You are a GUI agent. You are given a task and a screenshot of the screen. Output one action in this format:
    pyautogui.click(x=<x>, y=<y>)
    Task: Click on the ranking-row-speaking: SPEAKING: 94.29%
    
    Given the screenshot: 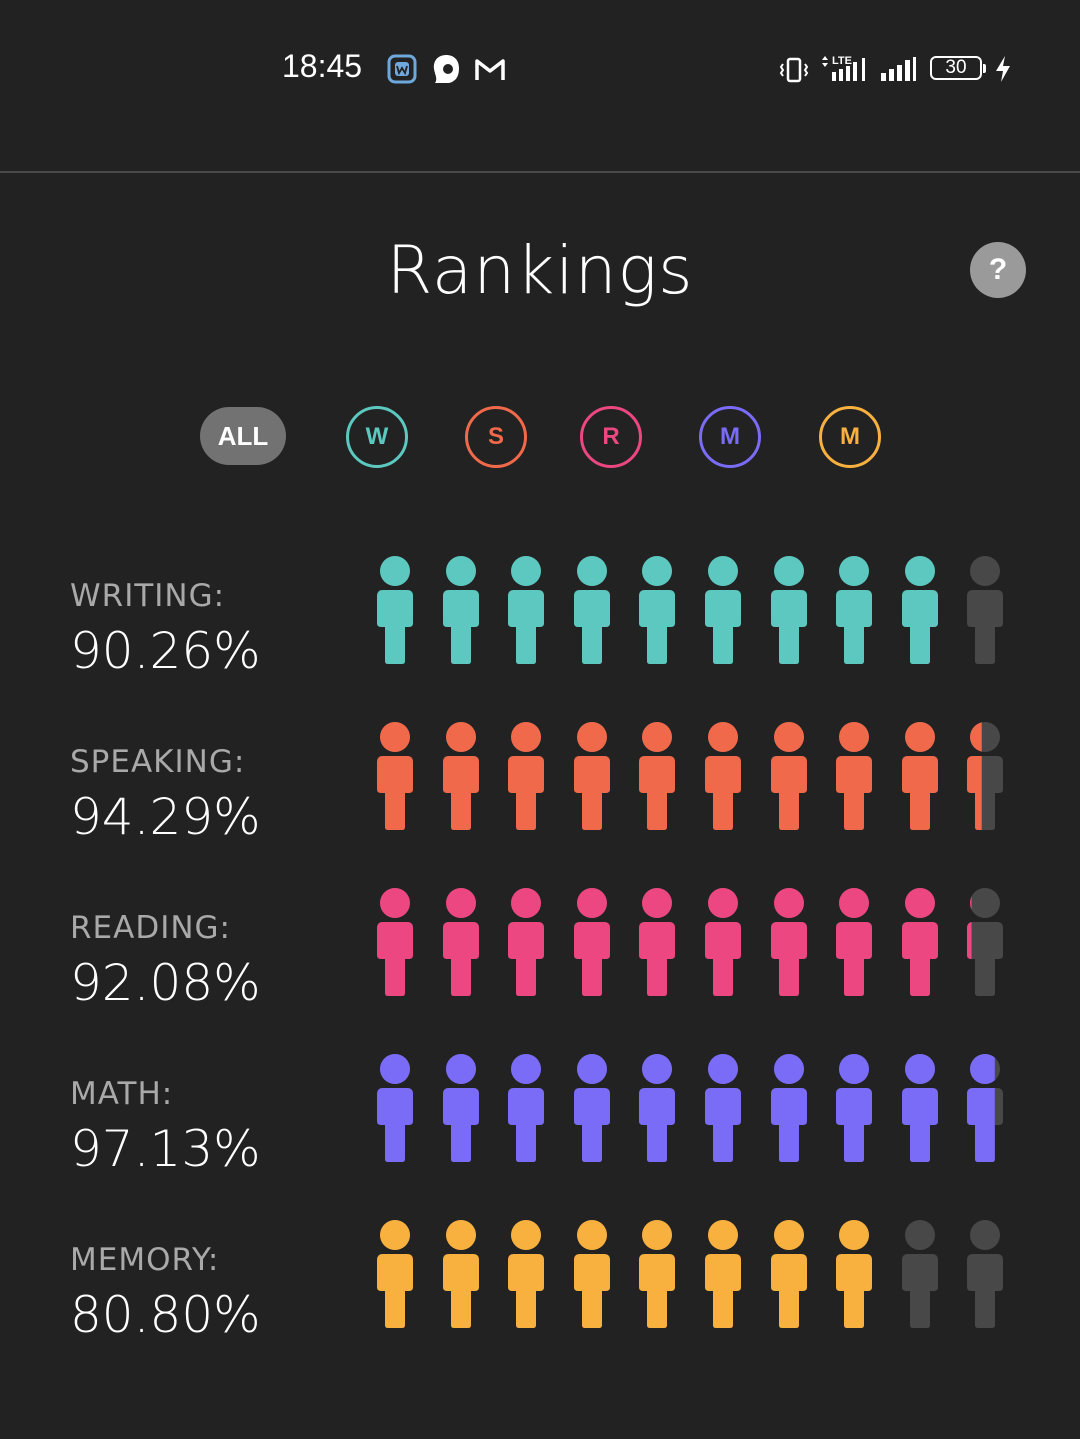 What is the action you would take?
    pyautogui.click(x=540, y=793)
    